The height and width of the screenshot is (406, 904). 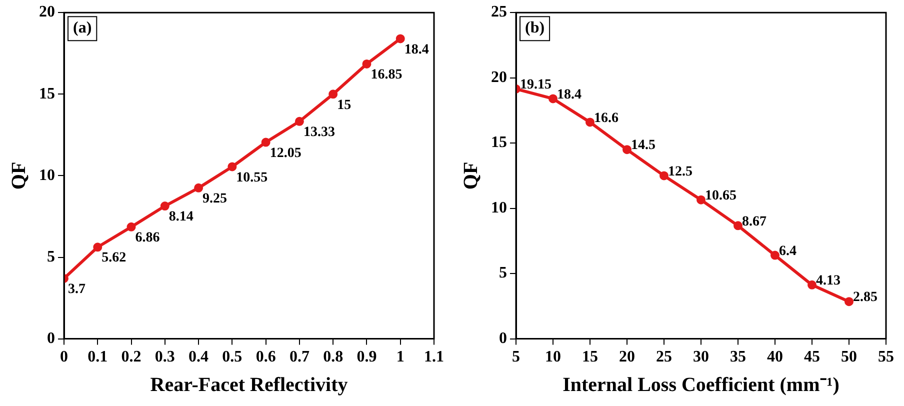 I want to click on x-tick-label: 0.5, so click(x=232, y=357).